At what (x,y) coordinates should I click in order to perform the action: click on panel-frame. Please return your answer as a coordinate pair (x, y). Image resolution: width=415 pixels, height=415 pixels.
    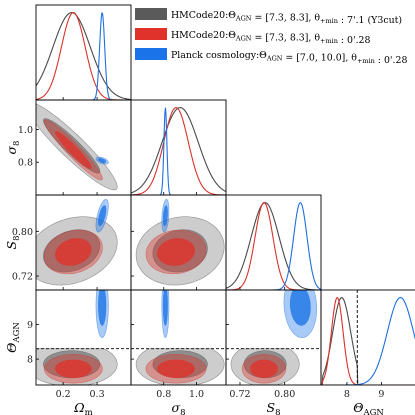
    Looking at the image, I should click on (367, 337).